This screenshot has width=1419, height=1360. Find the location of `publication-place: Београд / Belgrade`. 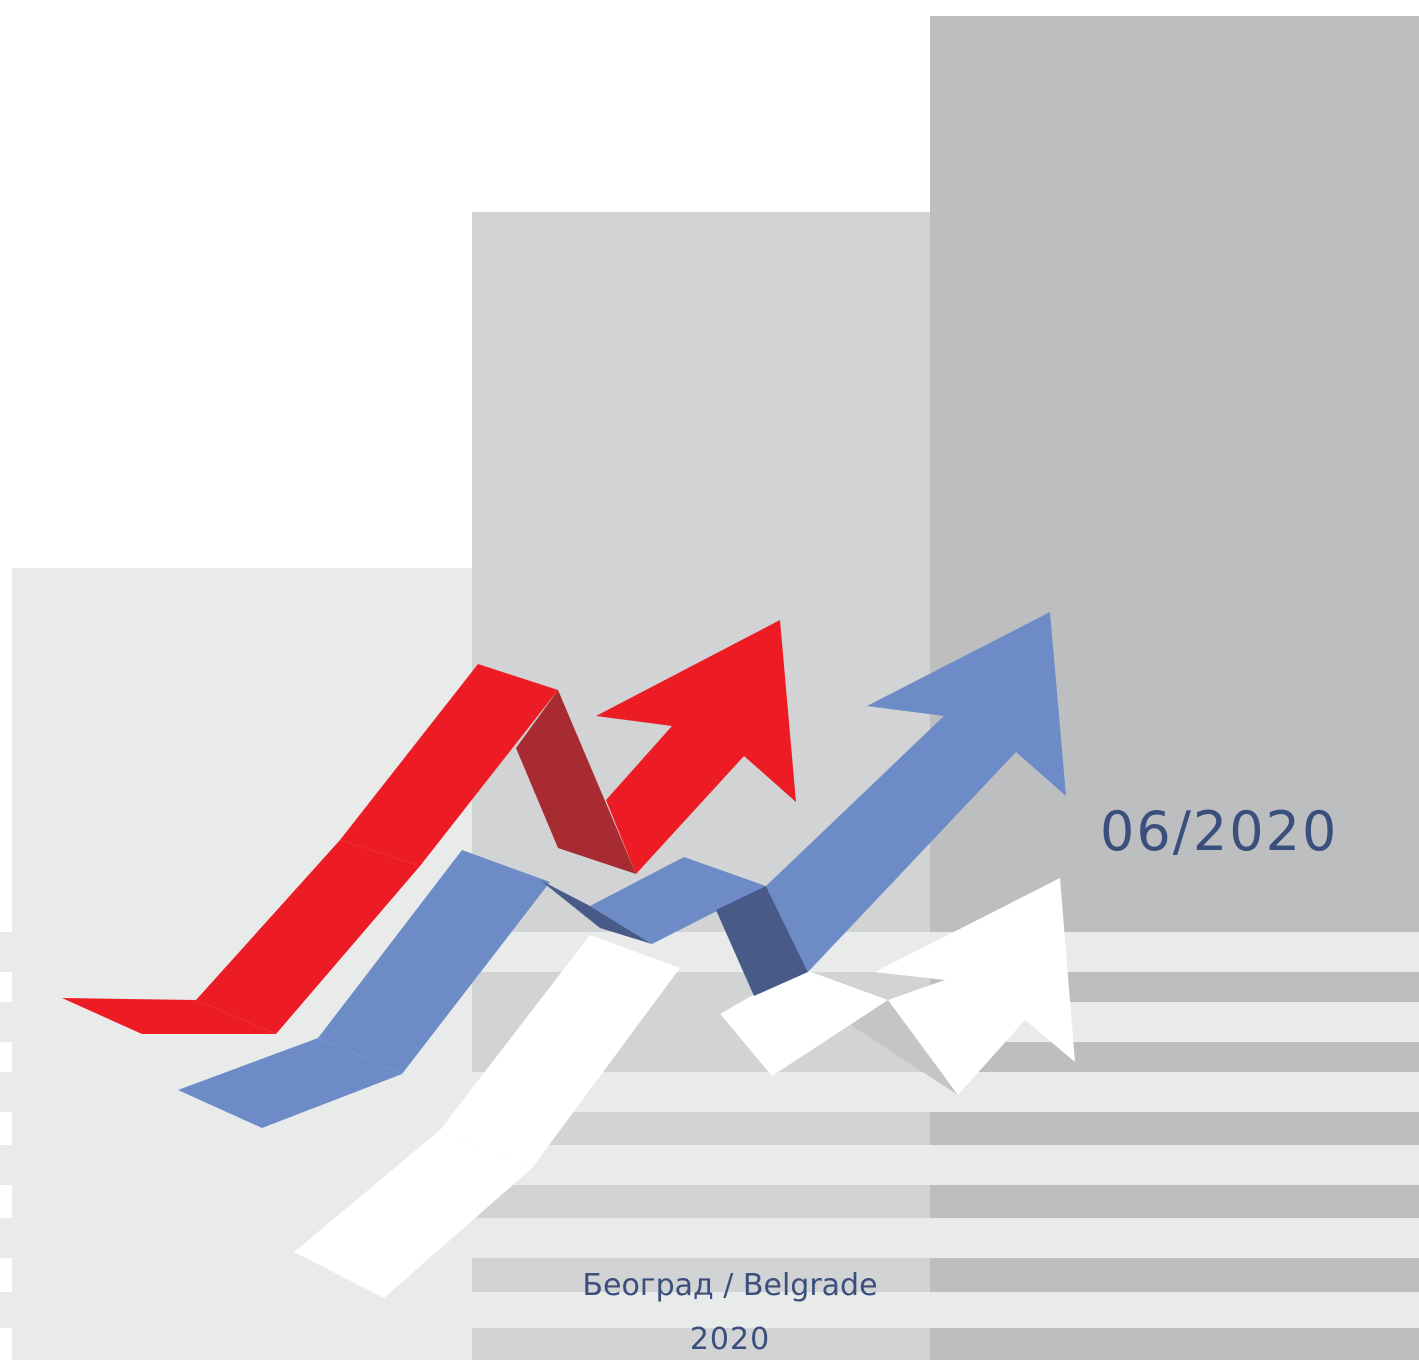

publication-place: Београд / Belgrade is located at coordinates (730, 1285).